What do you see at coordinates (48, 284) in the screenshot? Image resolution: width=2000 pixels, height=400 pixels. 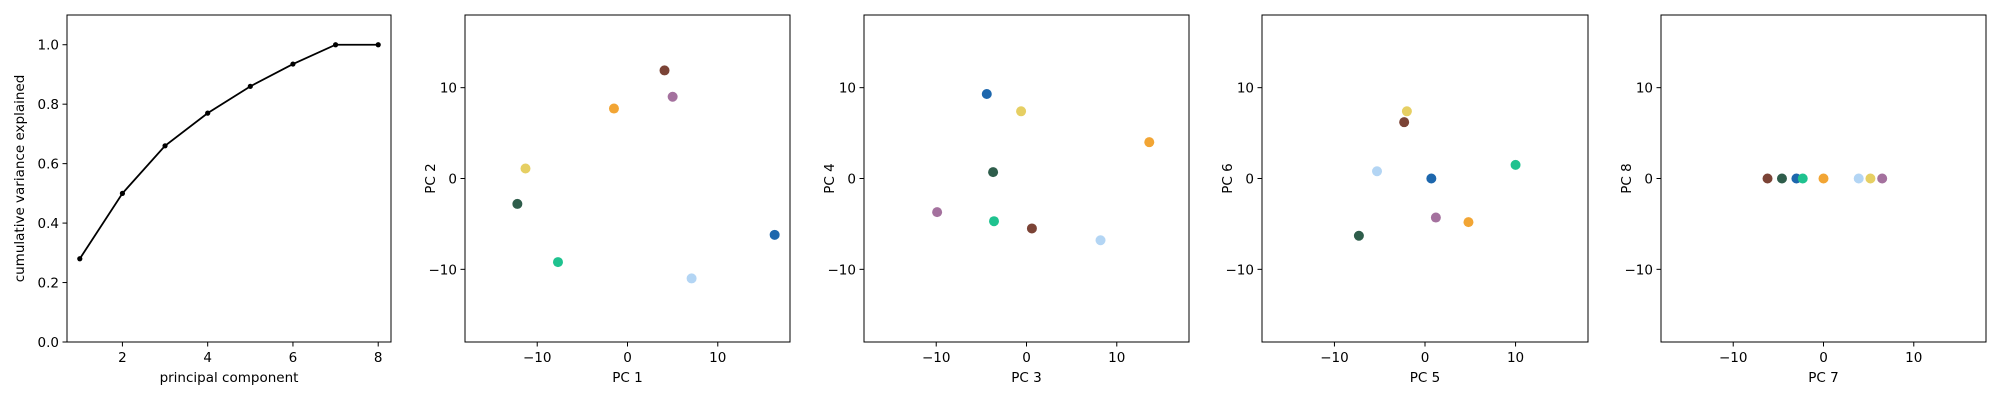 I see `y-tick-label: 0.2` at bounding box center [48, 284].